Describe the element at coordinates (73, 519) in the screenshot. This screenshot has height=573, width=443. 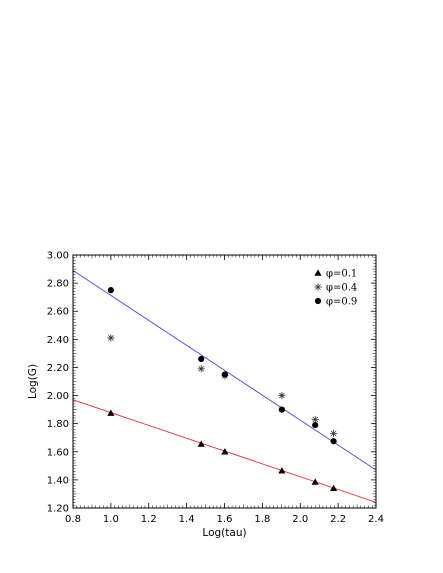
I see `x-tick-label: 0.8` at that location.